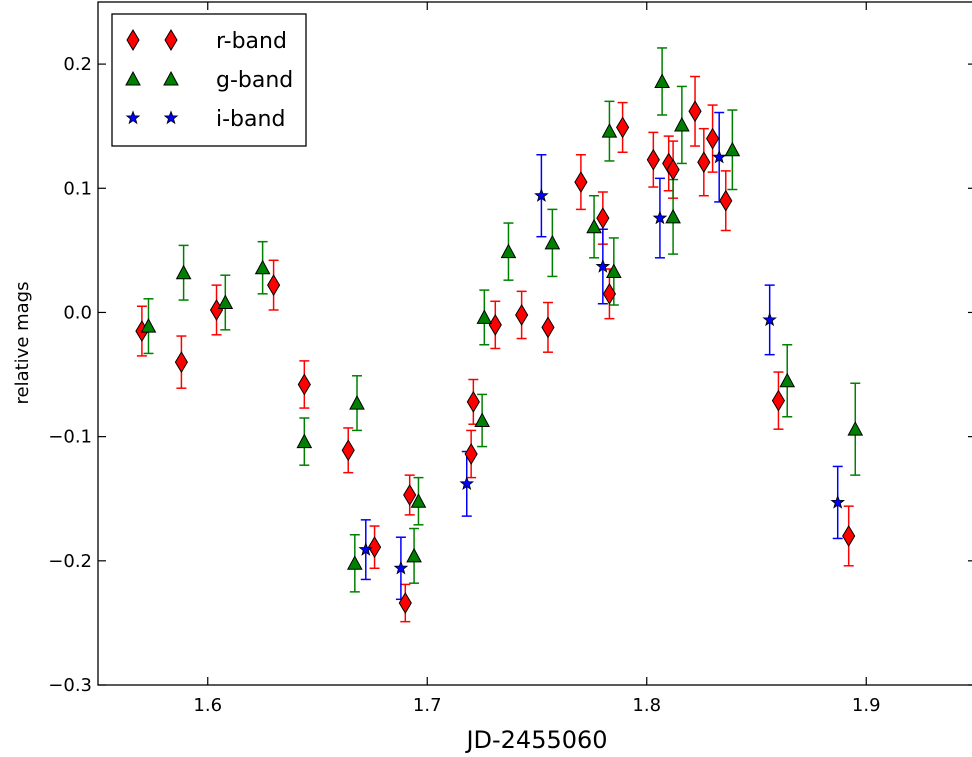  I want to click on y-tick-label: 0.2, so click(77, 64).